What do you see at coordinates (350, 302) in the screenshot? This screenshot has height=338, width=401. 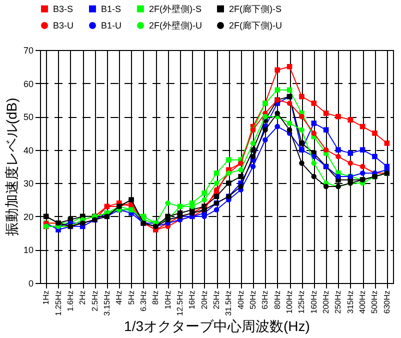 I see `x-tick-label: 315Hz` at bounding box center [350, 302].